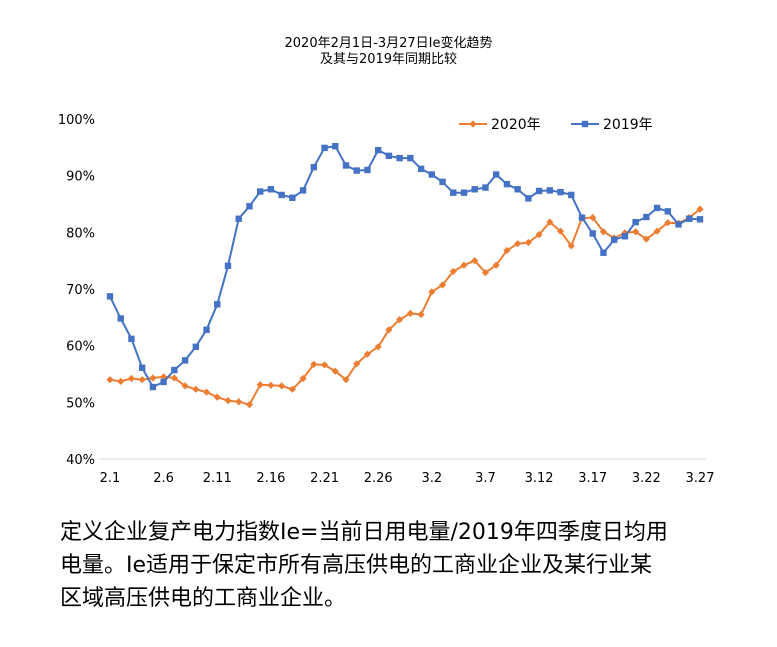 The height and width of the screenshot is (647, 777). What do you see at coordinates (270, 478) in the screenshot?
I see `x-tick-label: 2.16` at bounding box center [270, 478].